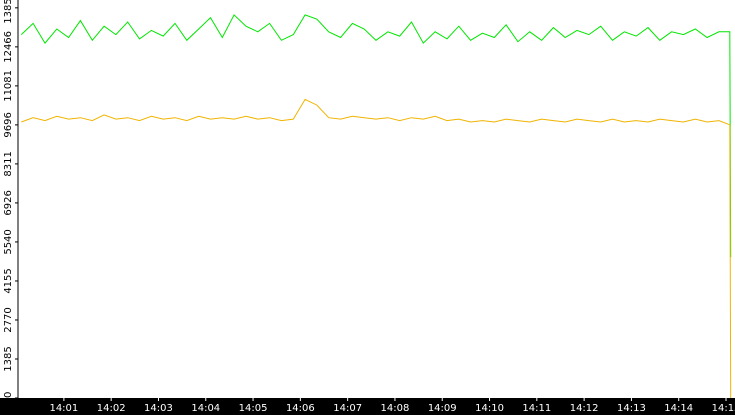  What do you see at coordinates (536, 408) in the screenshot?
I see `x-tick-label: 14:11` at bounding box center [536, 408].